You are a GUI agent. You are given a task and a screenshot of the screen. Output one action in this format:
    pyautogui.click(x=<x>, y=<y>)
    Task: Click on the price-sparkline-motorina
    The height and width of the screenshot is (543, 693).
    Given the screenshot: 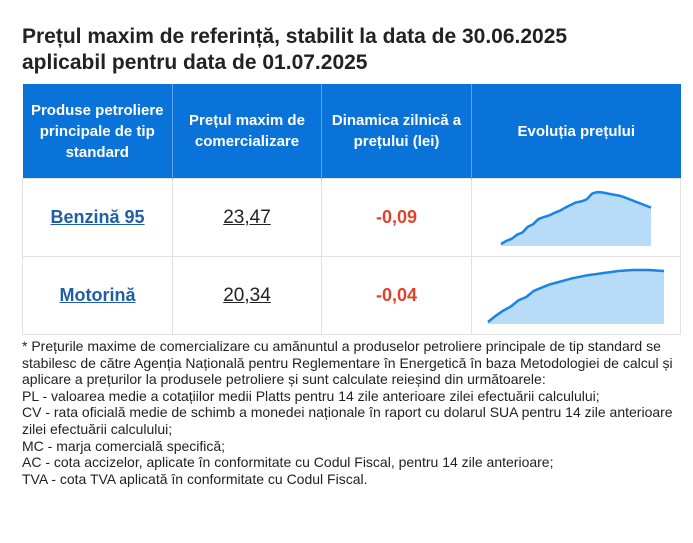 What is the action you would take?
    pyautogui.click(x=576, y=296)
    